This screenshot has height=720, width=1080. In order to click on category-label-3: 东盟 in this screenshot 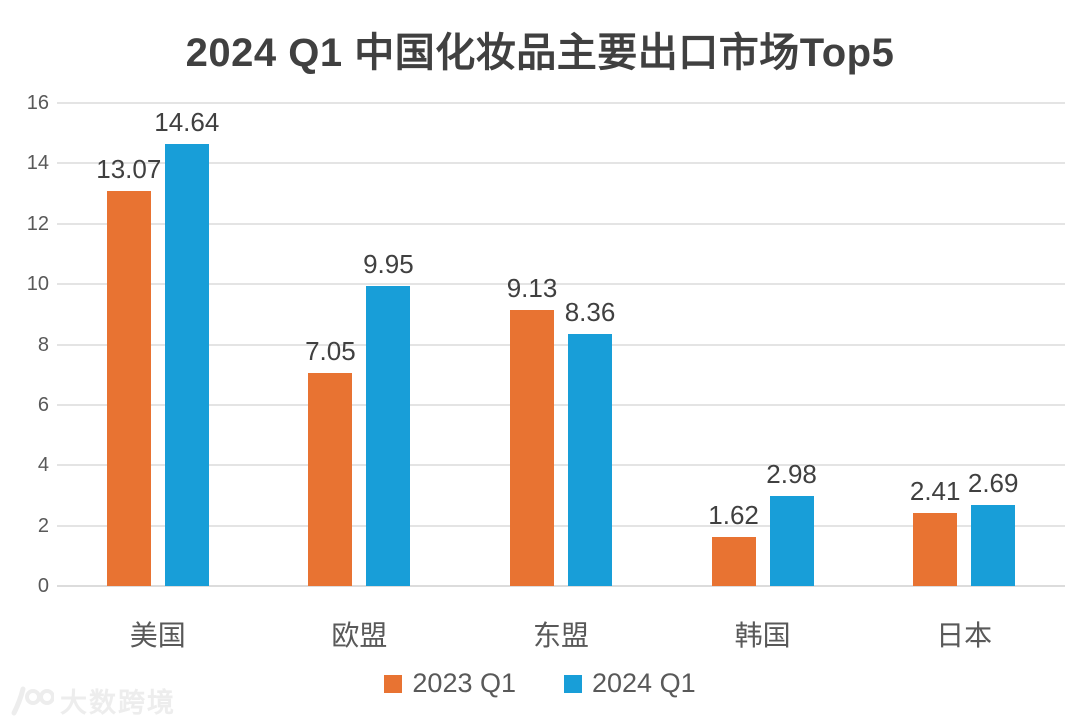, I will do `click(560, 635)`.